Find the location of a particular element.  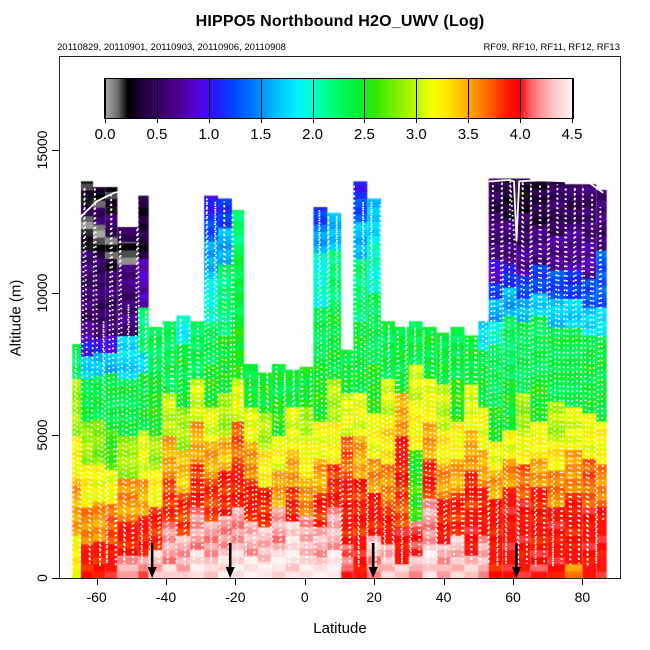

colorbar-tick-label: 4.0 is located at coordinates (520, 134).